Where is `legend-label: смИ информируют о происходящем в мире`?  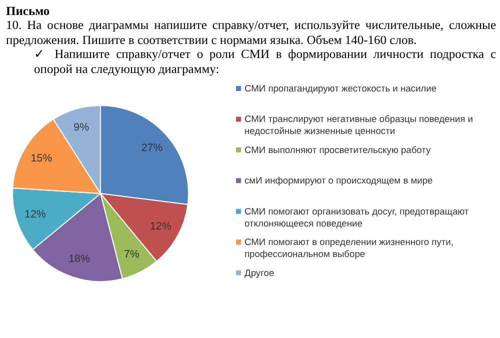 legend-label: смИ информируют о происходящем в мире is located at coordinates (338, 181).